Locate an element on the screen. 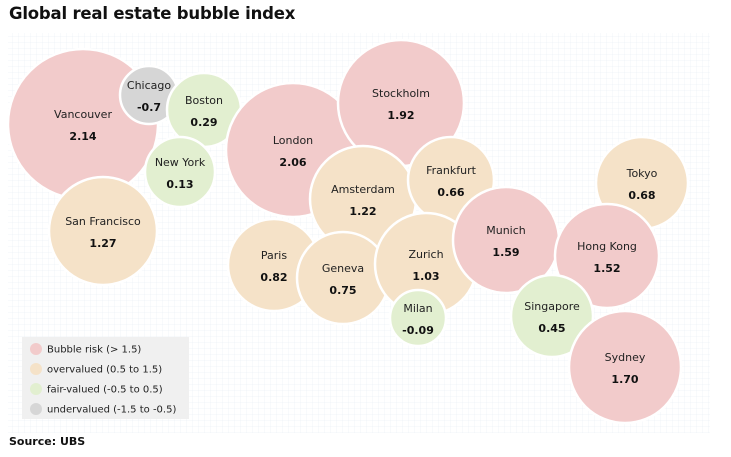  value-label: -0.7 is located at coordinates (149, 107).